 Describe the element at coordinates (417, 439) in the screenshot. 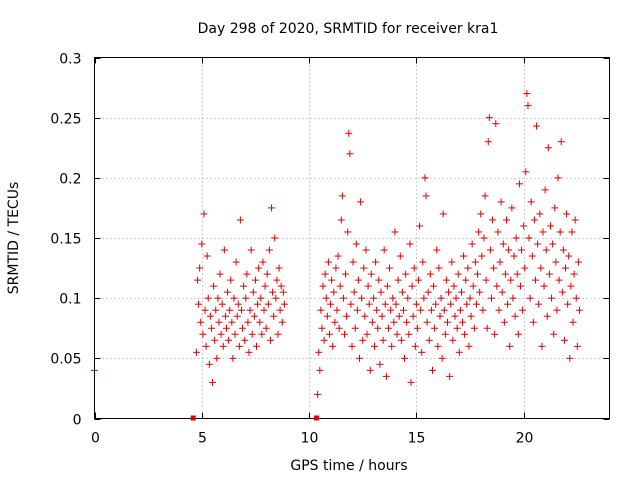

I see `x-tick-label: 15` at that location.